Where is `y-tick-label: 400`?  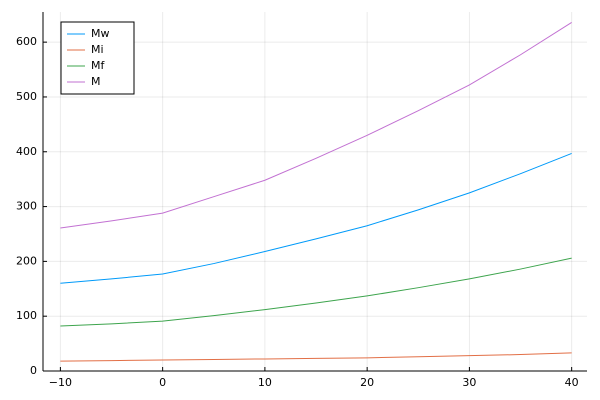
y-tick-label: 400 is located at coordinates (26, 151).